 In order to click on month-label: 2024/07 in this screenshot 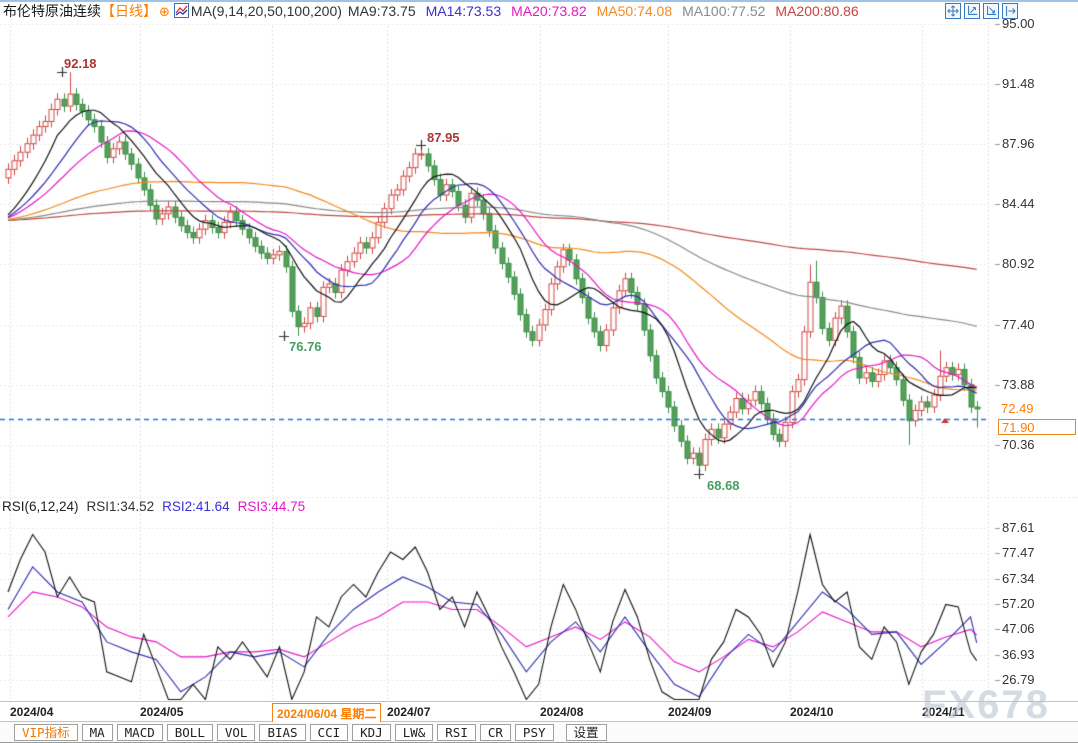, I will do `click(409, 712)`.